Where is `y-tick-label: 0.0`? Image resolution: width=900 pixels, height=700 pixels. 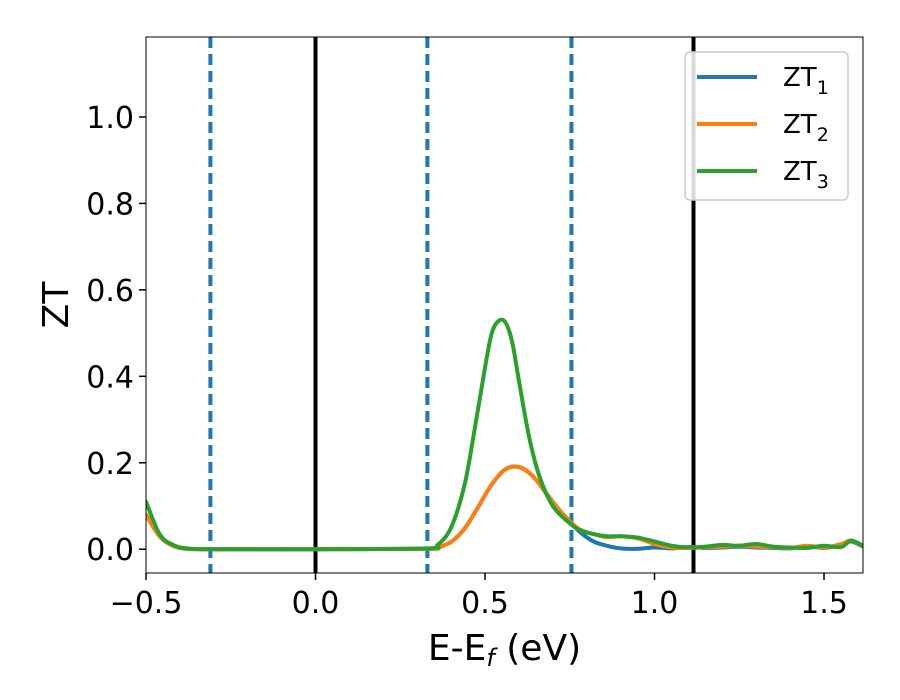 y-tick-label: 0.0 is located at coordinates (110, 550).